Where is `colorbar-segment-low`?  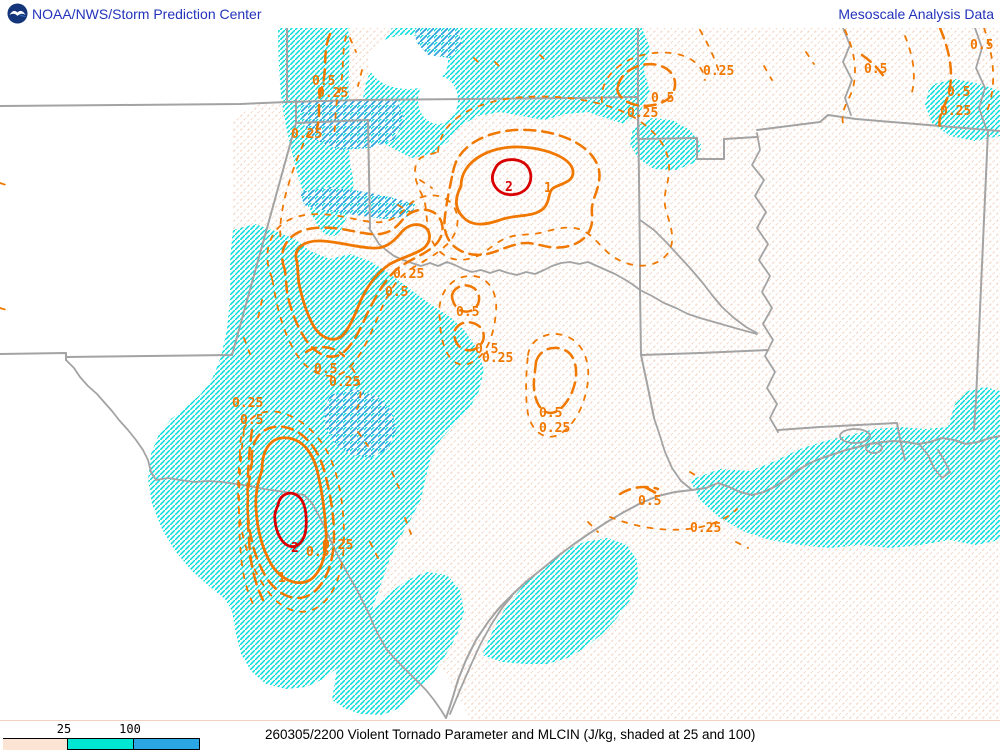
colorbar-segment-low is located at coordinates (35, 744).